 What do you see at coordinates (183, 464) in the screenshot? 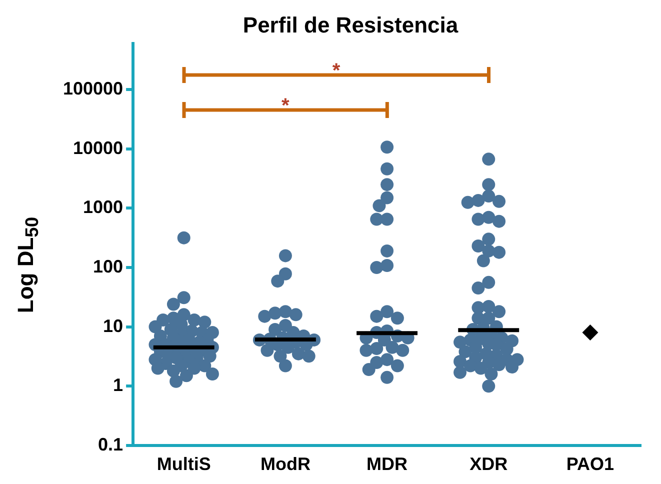
I see `x-tick-label: MultiS` at bounding box center [183, 464].